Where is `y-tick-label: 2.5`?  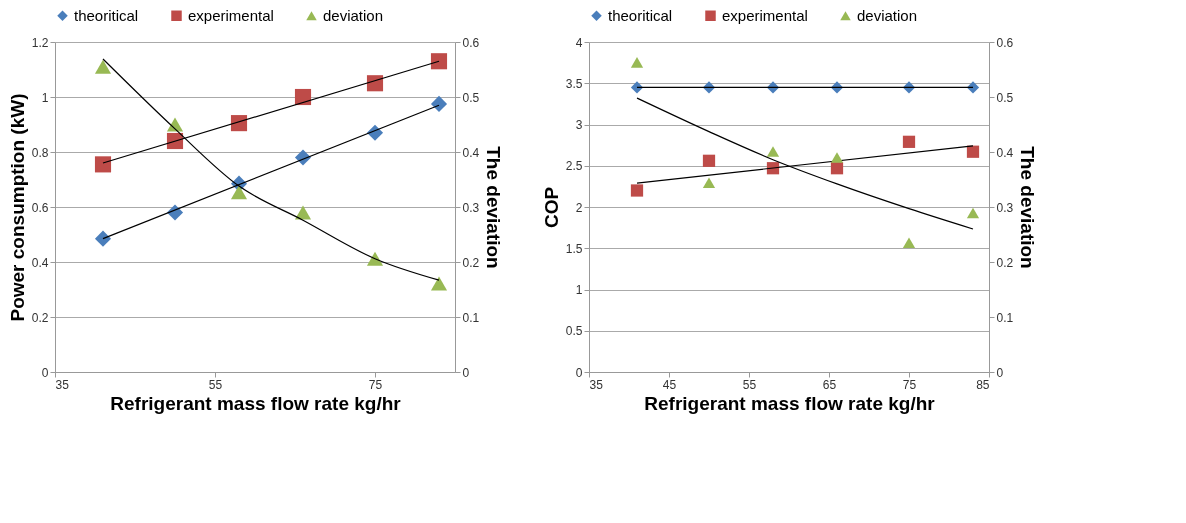
y-tick-label: 2.5 is located at coordinates (574, 166).